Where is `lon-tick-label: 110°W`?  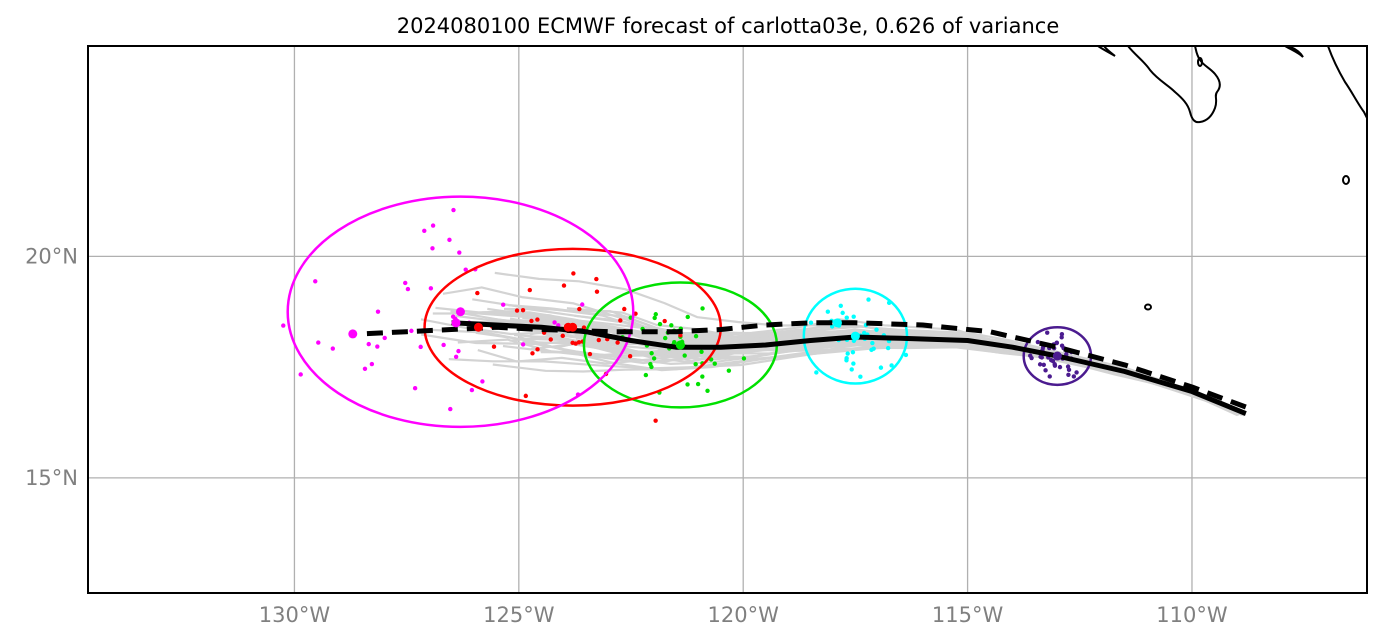
lon-tick-label: 110°W is located at coordinates (1192, 615).